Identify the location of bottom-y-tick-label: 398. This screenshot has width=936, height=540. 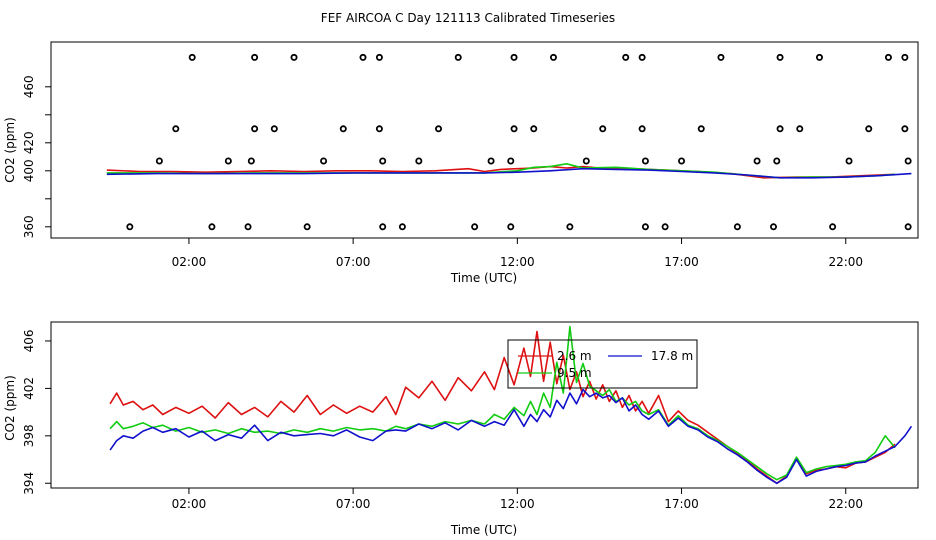
(29, 435).